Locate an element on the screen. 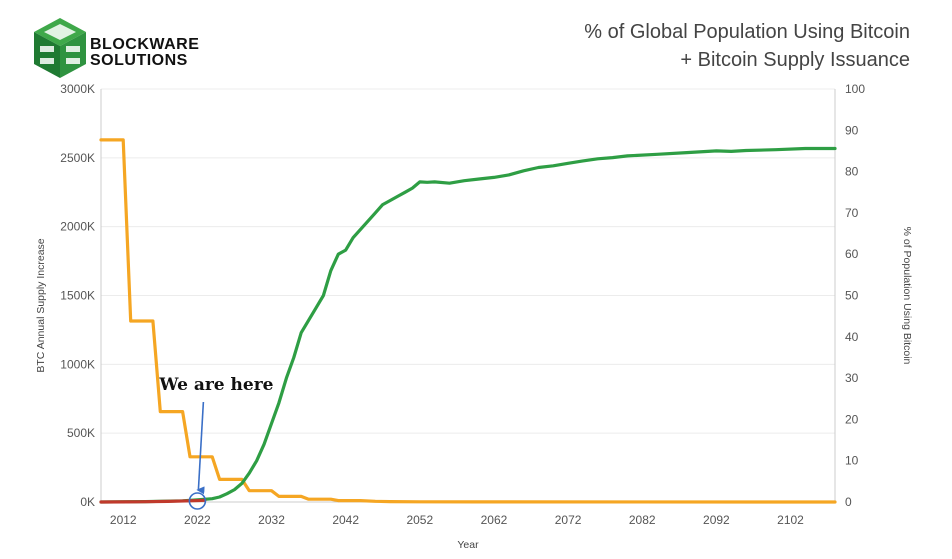 Image resolution: width=952 pixels, height=559 pixels. y-right-tick-label: 40 is located at coordinates (852, 337).